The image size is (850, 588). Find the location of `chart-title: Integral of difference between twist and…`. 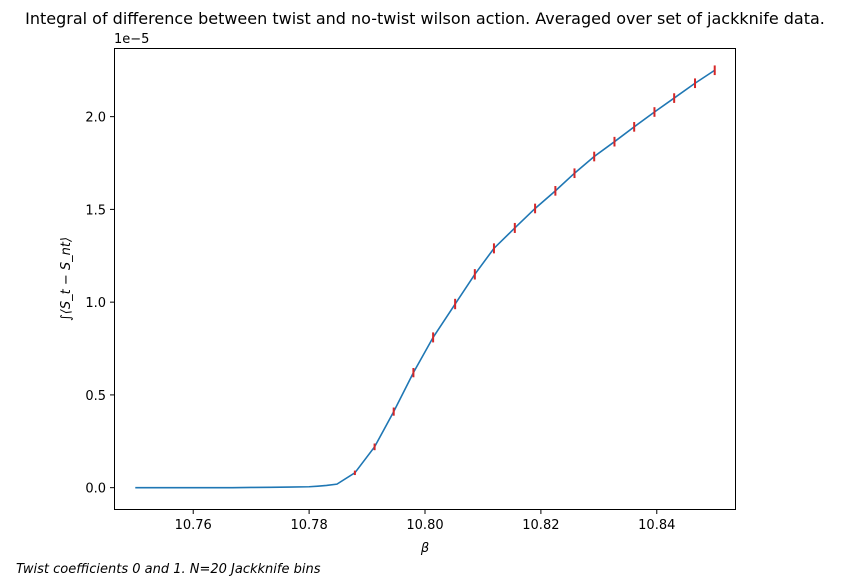

chart-title: Integral of difference between twist and… is located at coordinates (425, 18).